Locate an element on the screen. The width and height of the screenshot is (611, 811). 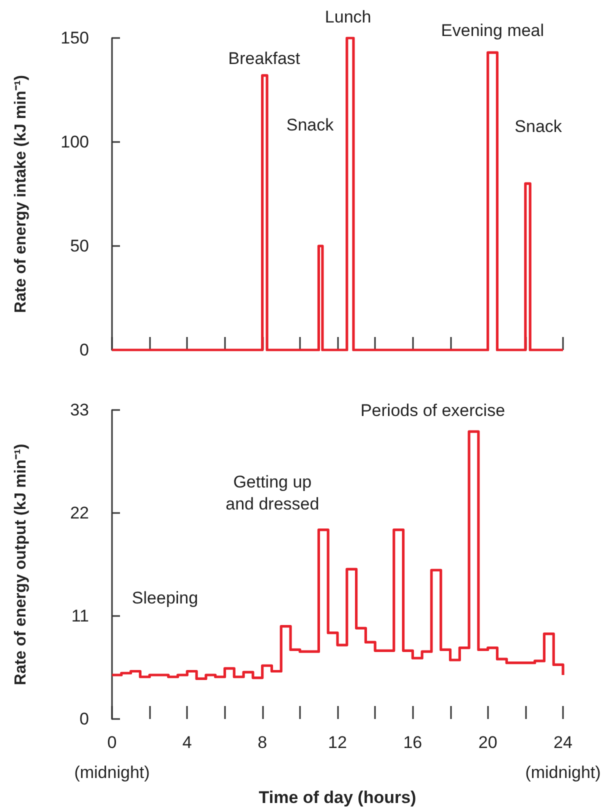
y-tick-label: 50 is located at coordinates (79, 246).